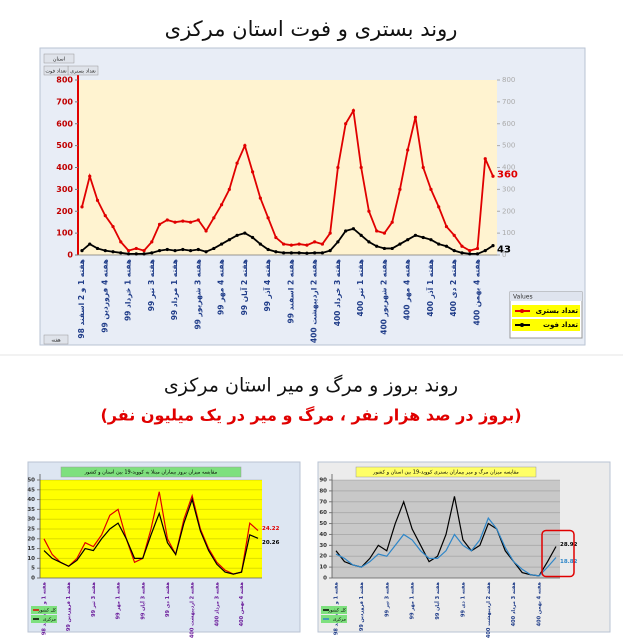 The width and height of the screenshot is (623, 640). I want to click on x-tick-label: هفته 1 خرداد 99, so click(128, 290).